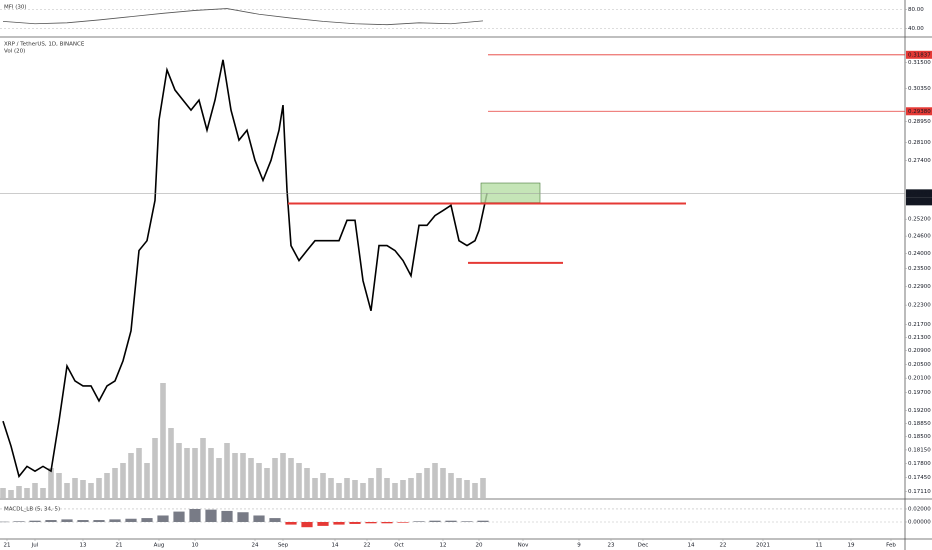  What do you see at coordinates (919, 193) in the screenshot?
I see `last-price-tag` at bounding box center [919, 193].